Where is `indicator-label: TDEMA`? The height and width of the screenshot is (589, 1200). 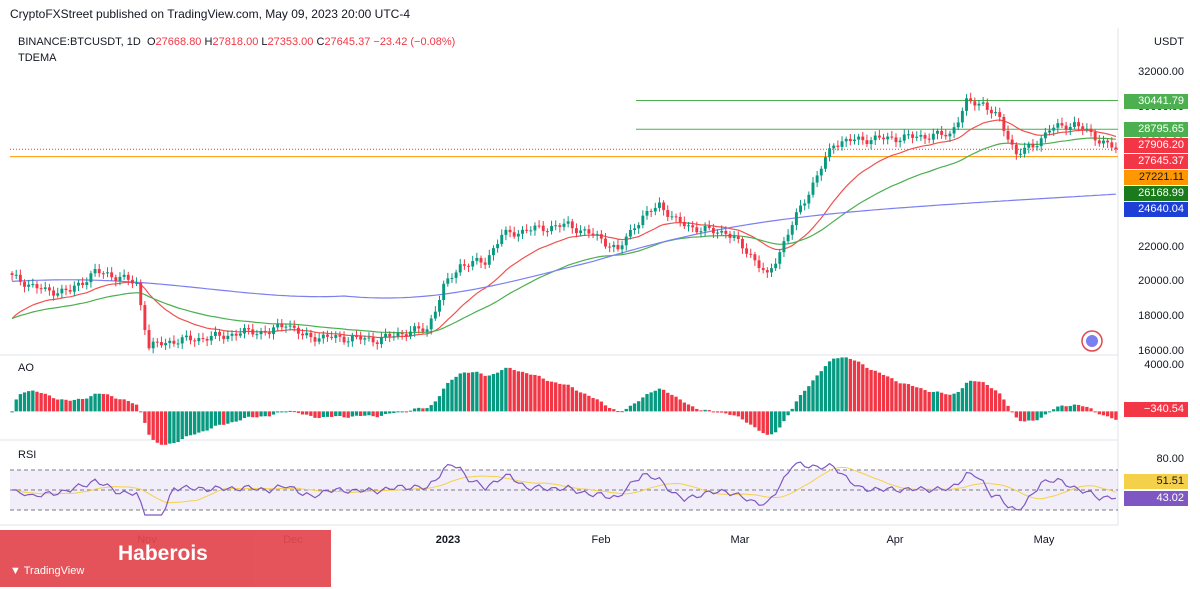
indicator-label: TDEMA is located at coordinates (37, 58).